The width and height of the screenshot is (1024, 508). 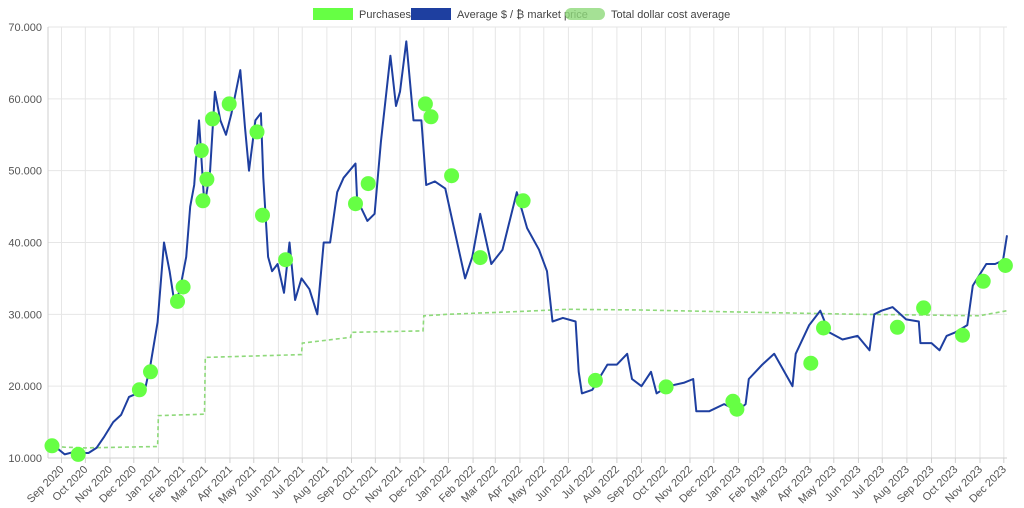 What do you see at coordinates (25, 459) in the screenshot?
I see `y-tick-label: 10.000` at bounding box center [25, 459].